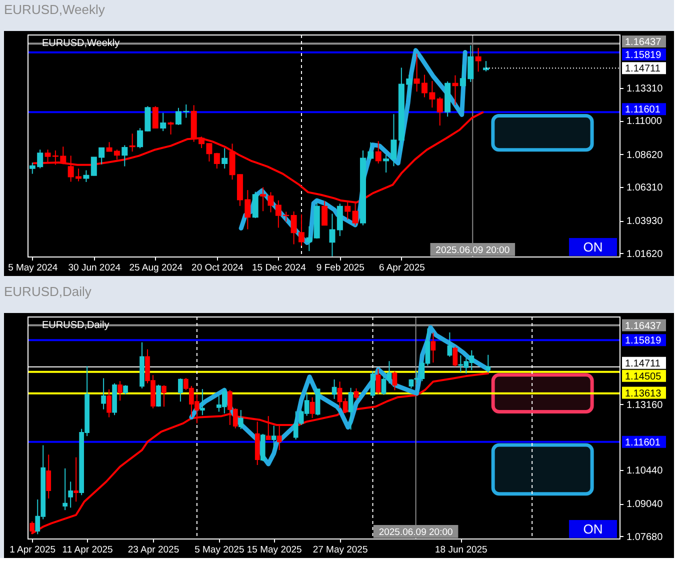 Image resolution: width=676 pixels, height=574 pixels. Describe the element at coordinates (645, 470) in the screenshot. I see `y-tick-label: 1.10440` at that location.